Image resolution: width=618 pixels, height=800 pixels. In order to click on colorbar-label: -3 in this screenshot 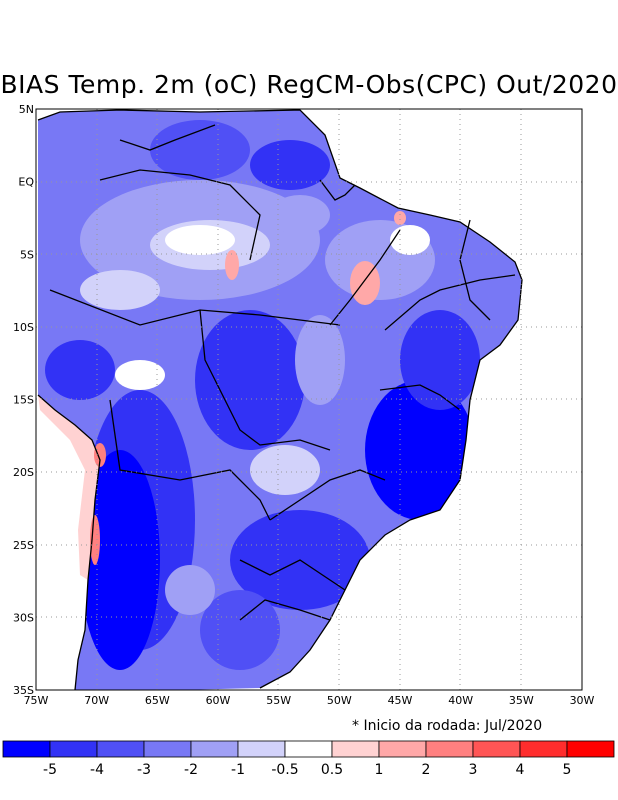, I will do `click(144, 770)`.